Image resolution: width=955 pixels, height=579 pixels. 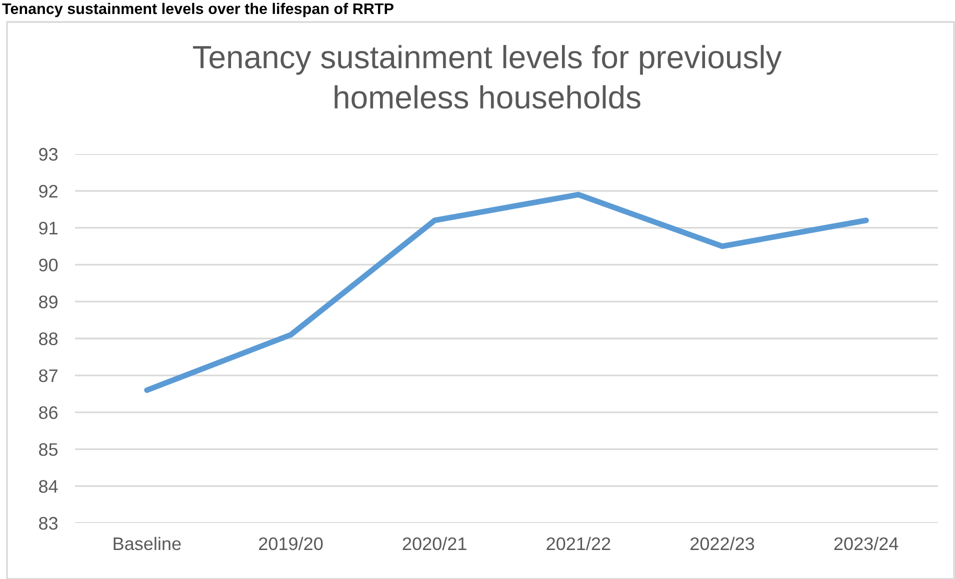 I want to click on chart-title: Tenancy sustainment levels for previously homeless households, so click(x=487, y=77).